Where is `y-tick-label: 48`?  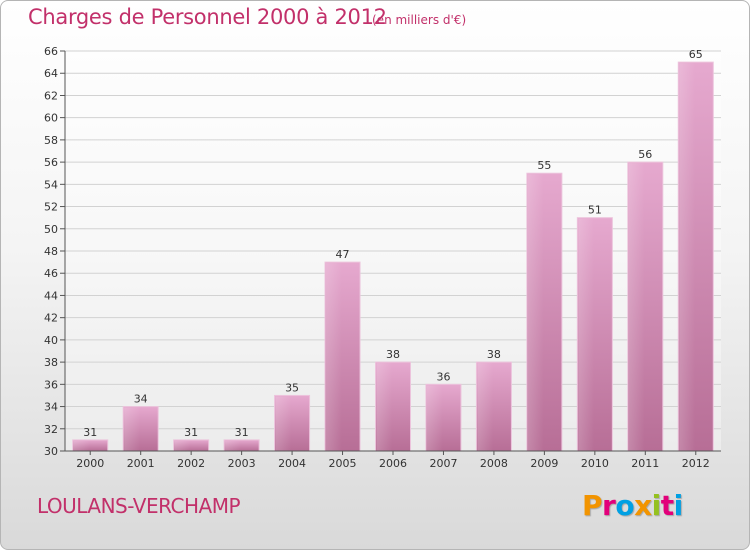 y-tick-label: 48 is located at coordinates (51, 251).